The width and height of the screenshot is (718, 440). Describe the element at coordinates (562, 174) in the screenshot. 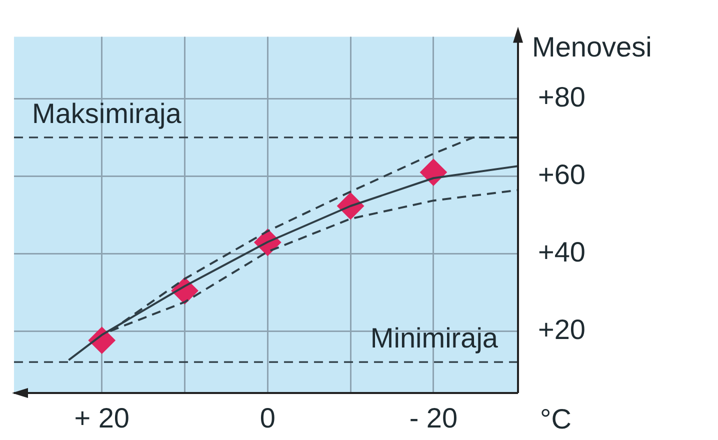

I see `y-tick-label: +60` at that location.